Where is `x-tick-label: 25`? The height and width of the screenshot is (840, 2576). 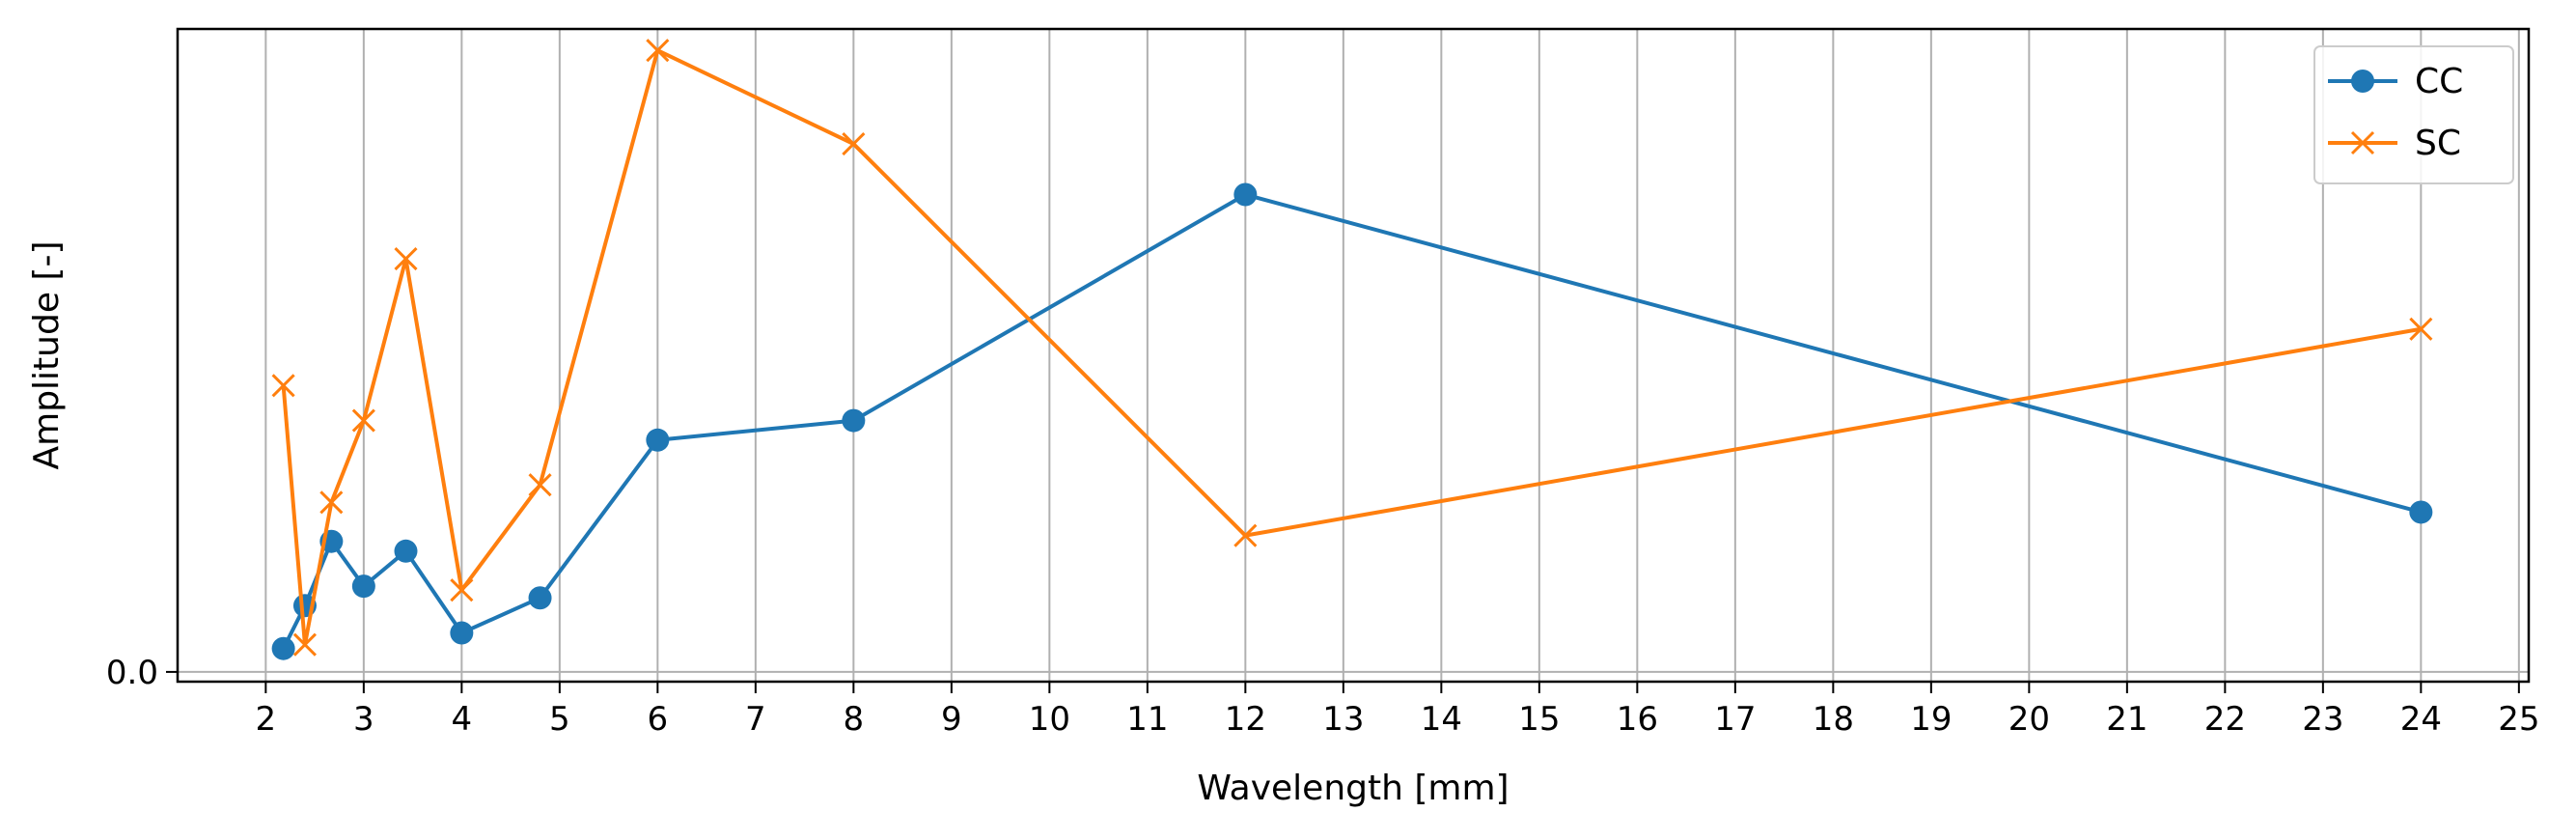 x-tick-label: 25 is located at coordinates (2518, 720).